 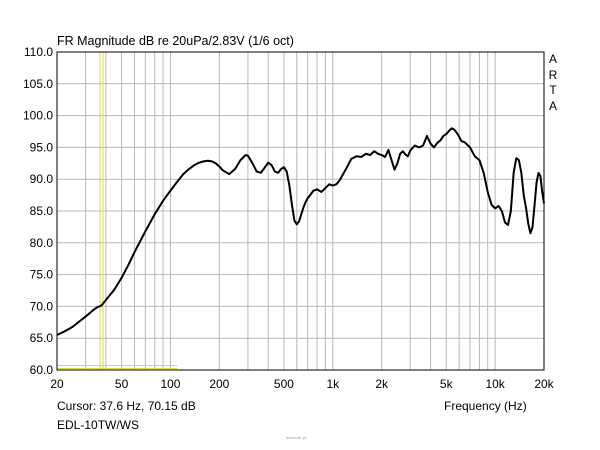 What do you see at coordinates (302, 384) in the screenshot?
I see `x-tick-labels: 20 50 100 200 500 1k 2k 5k 10k 20k` at bounding box center [302, 384].